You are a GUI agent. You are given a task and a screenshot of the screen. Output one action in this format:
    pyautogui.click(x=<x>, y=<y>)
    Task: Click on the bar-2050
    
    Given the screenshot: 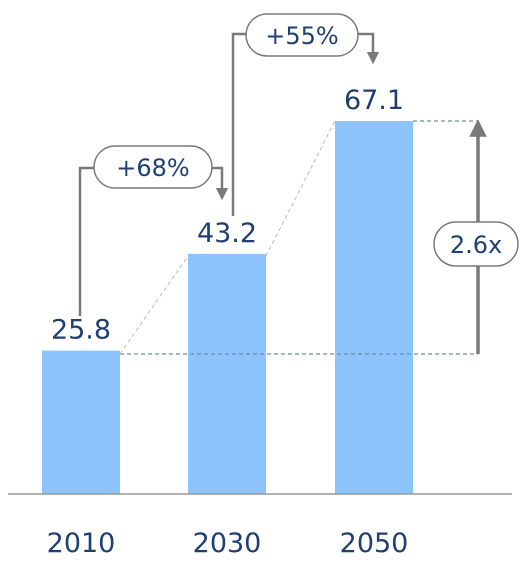 What is the action you would take?
    pyautogui.click(x=374, y=307)
    